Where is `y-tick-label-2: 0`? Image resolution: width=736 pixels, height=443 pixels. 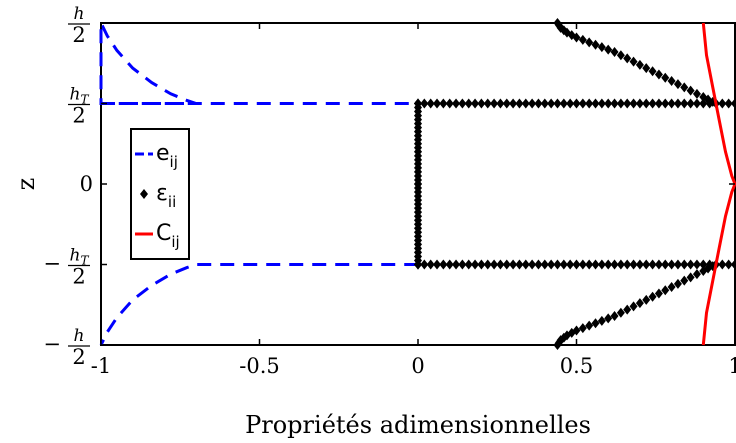
y-tick-label-2: 0 is located at coordinates (86, 184).